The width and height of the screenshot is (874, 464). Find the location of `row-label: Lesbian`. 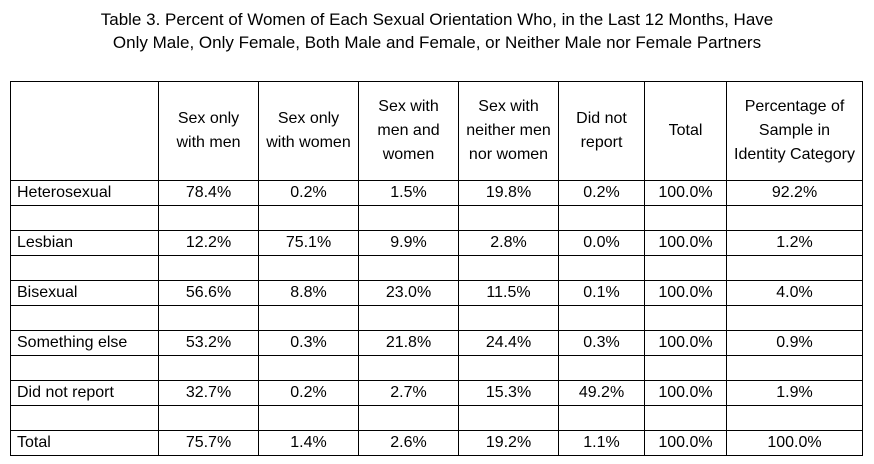

row-label: Lesbian is located at coordinates (84, 243).